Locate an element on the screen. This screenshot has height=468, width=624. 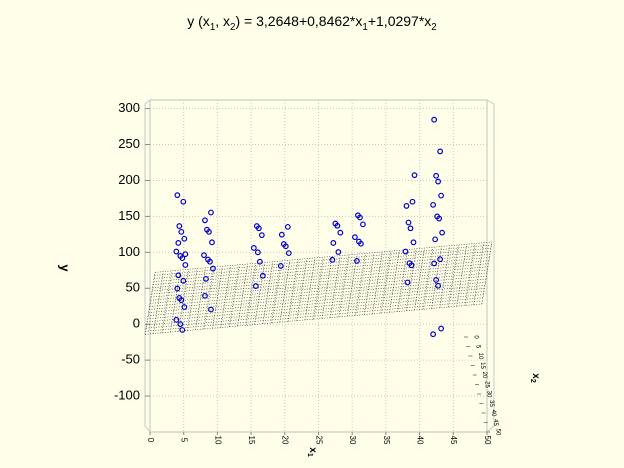
x2-tick-label: 25 is located at coordinates (486, 384).